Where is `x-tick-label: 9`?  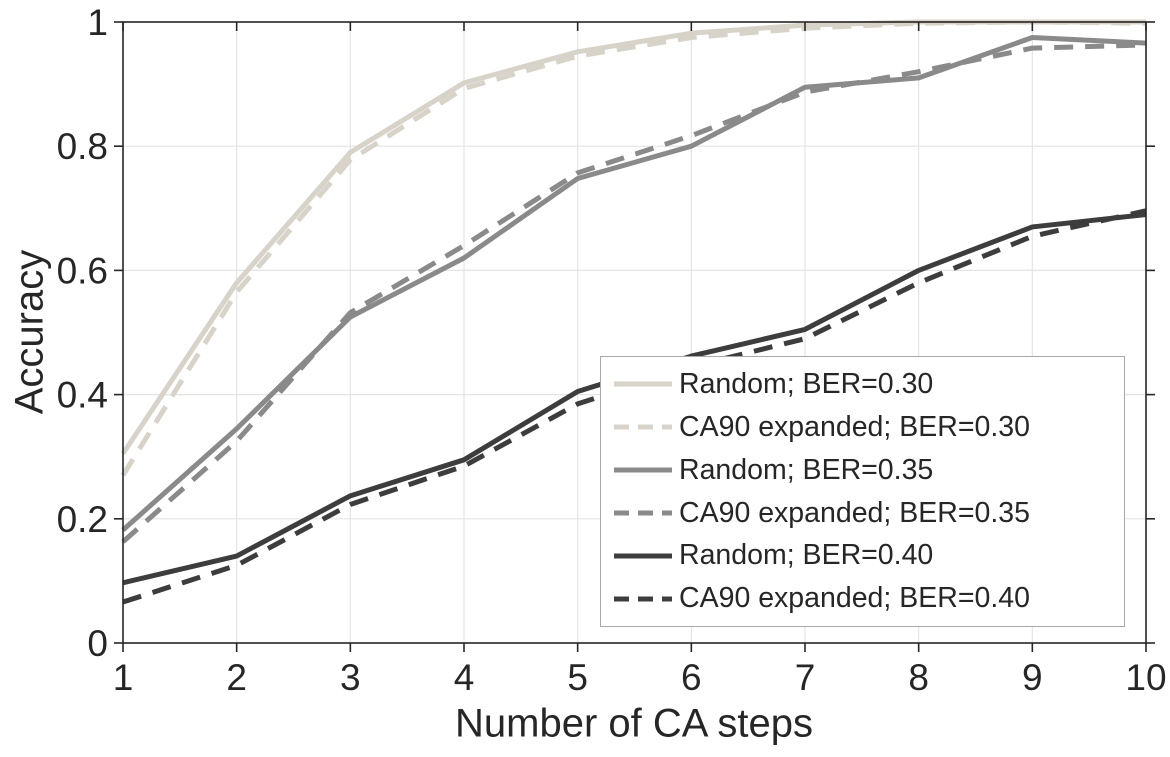
x-tick-label: 9 is located at coordinates (1032, 677).